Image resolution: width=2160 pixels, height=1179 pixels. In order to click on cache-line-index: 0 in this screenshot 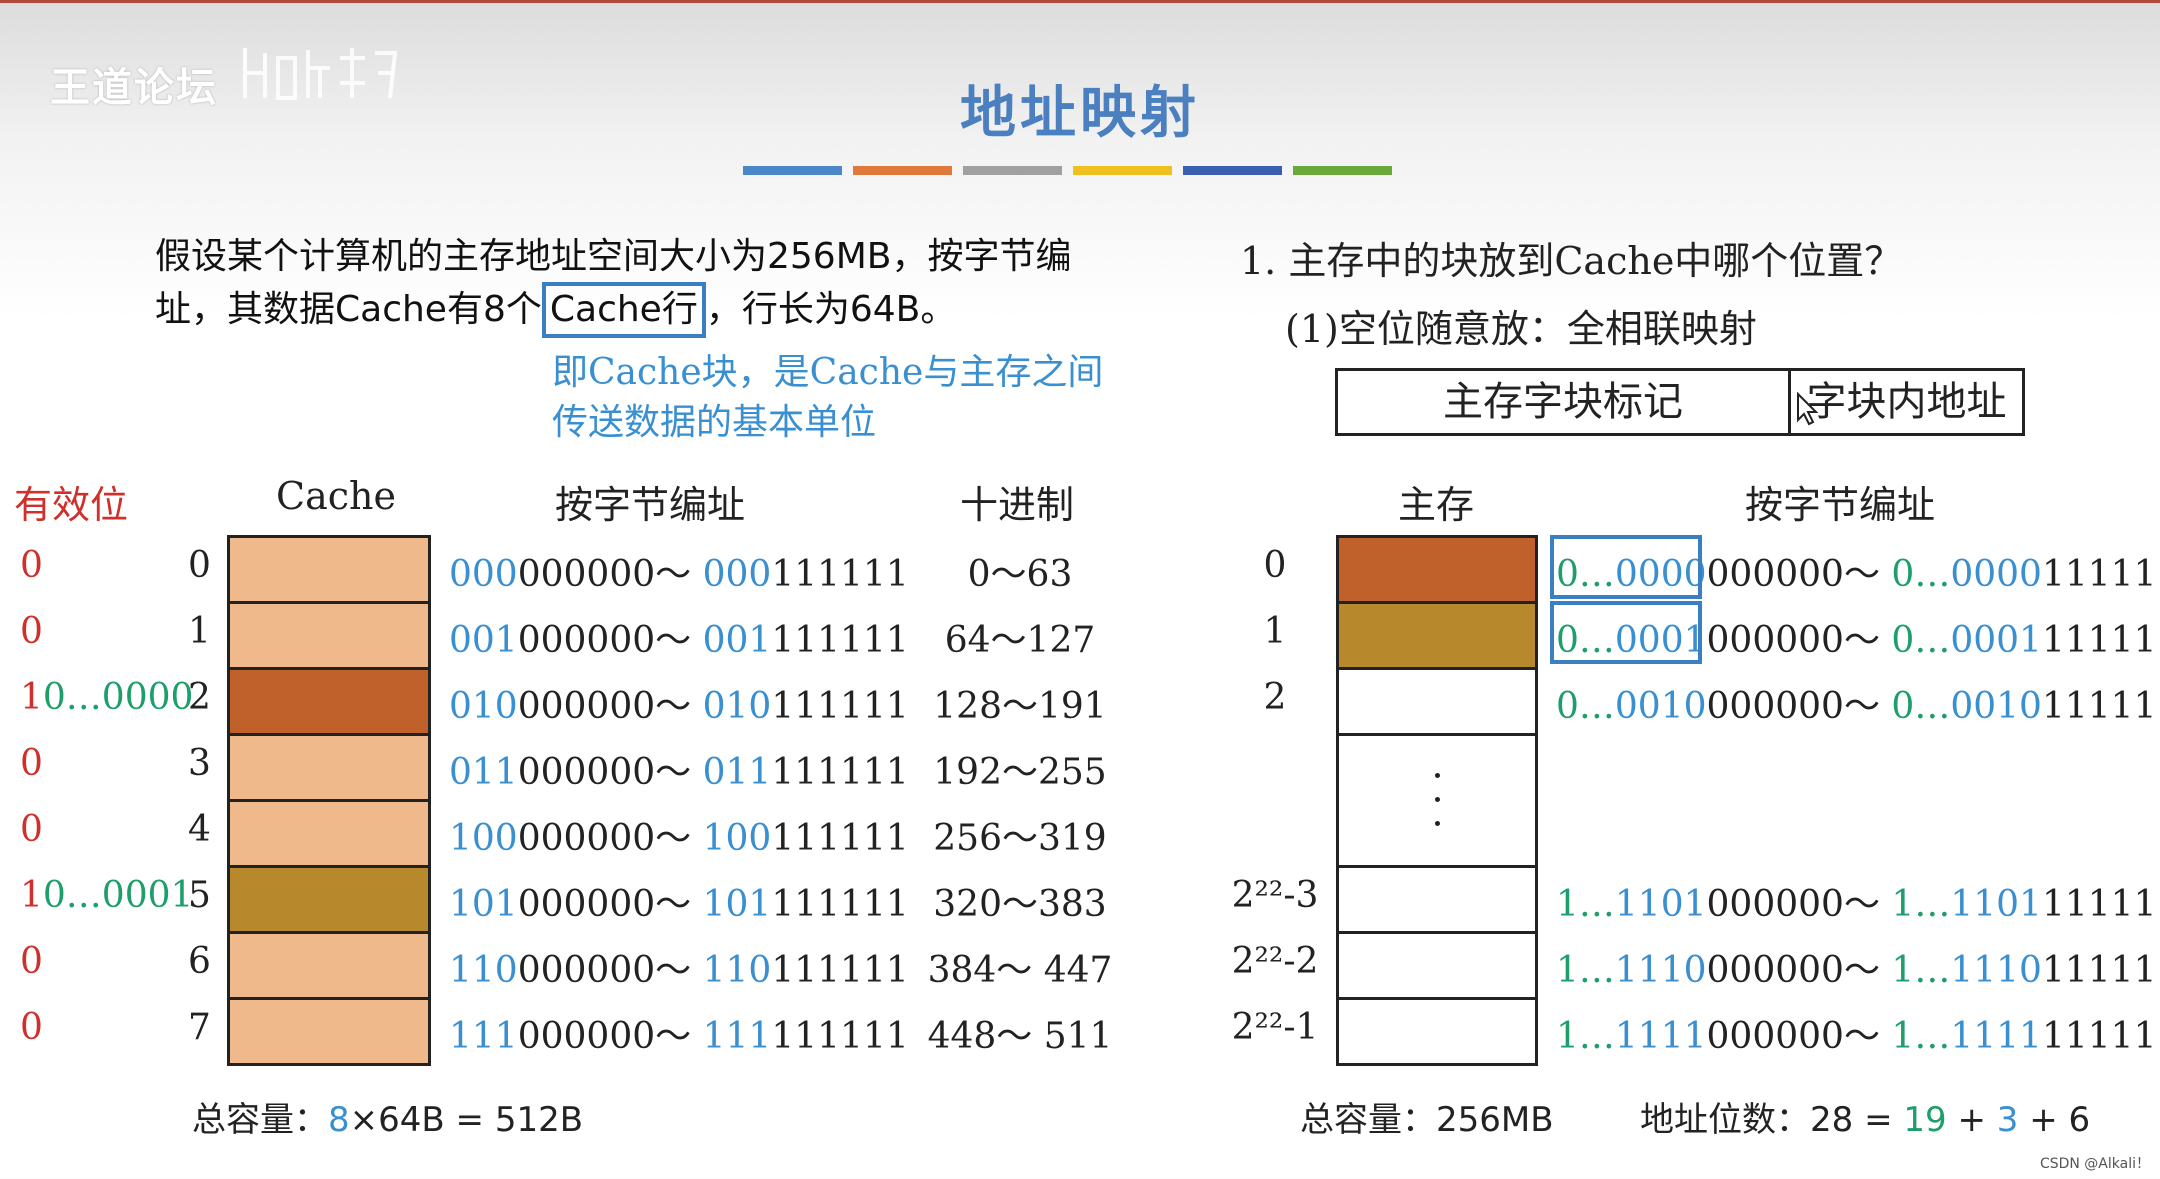, I will do `click(199, 565)`.